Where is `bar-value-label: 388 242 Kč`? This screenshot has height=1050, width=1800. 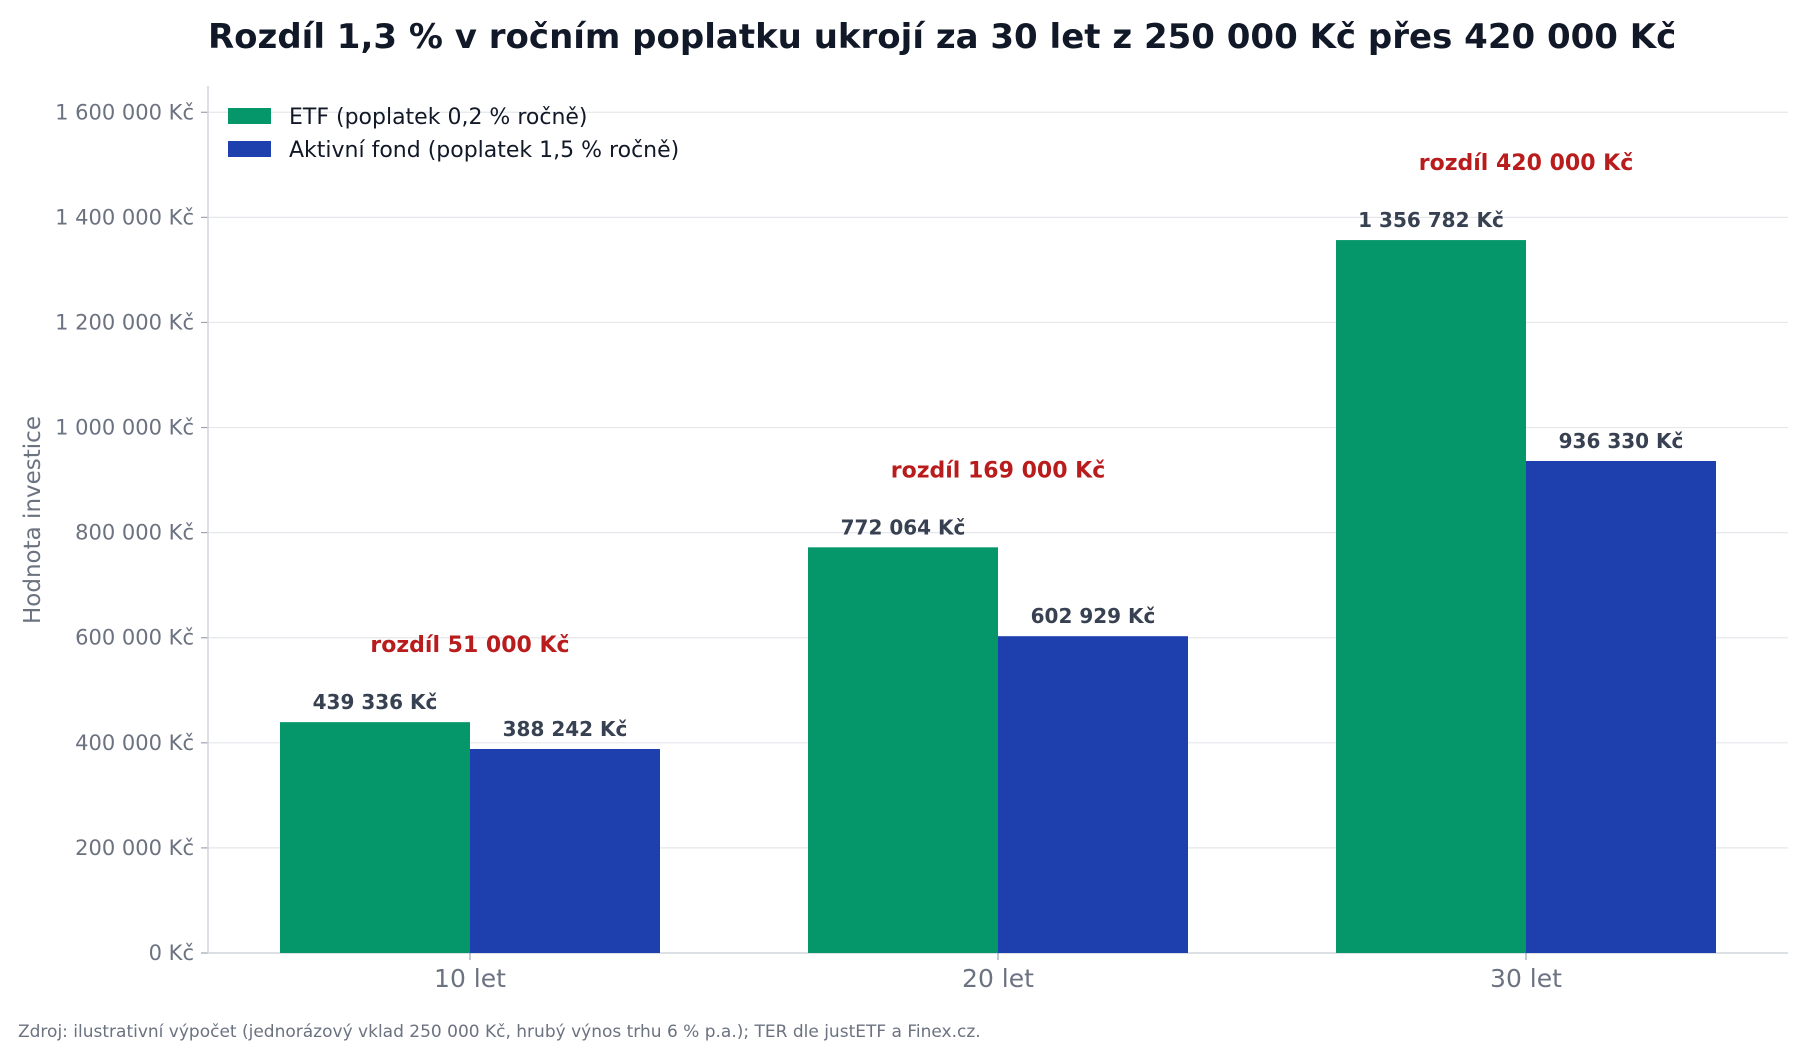 bar-value-label: 388 242 Kč is located at coordinates (565, 729).